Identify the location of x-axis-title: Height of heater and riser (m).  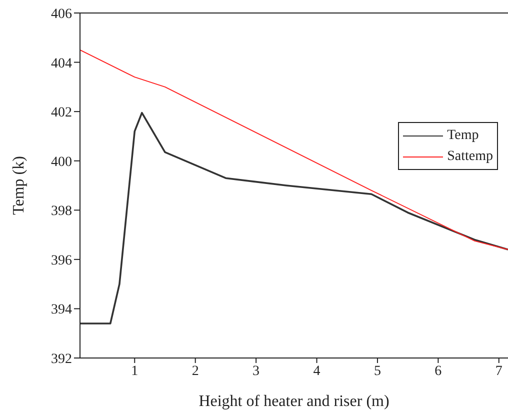
(294, 401).